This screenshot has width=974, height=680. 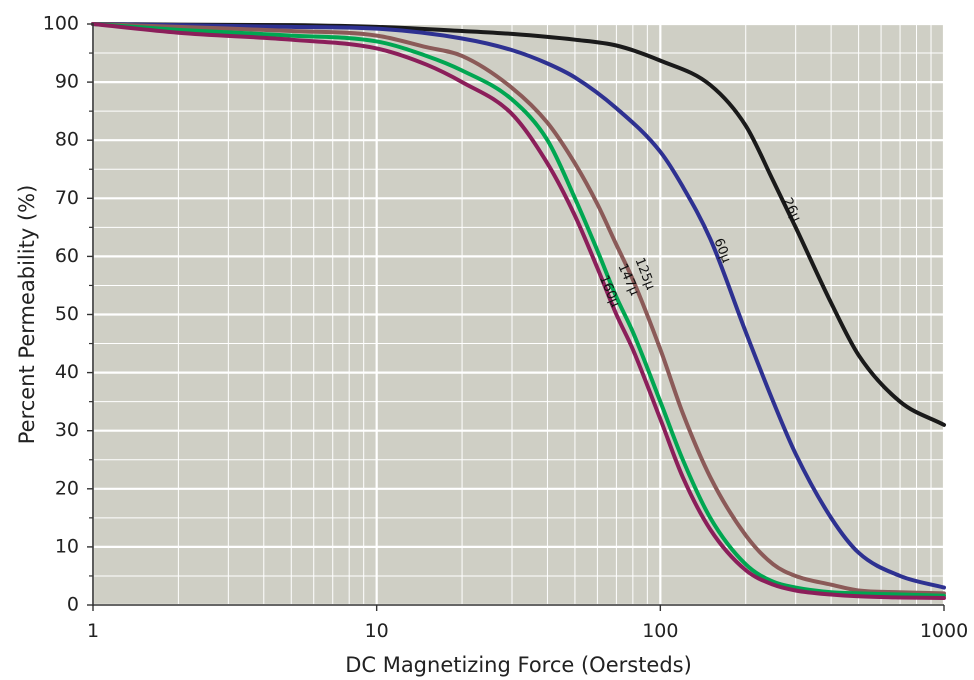 I want to click on y-tick-label: 10, so click(x=67, y=546).